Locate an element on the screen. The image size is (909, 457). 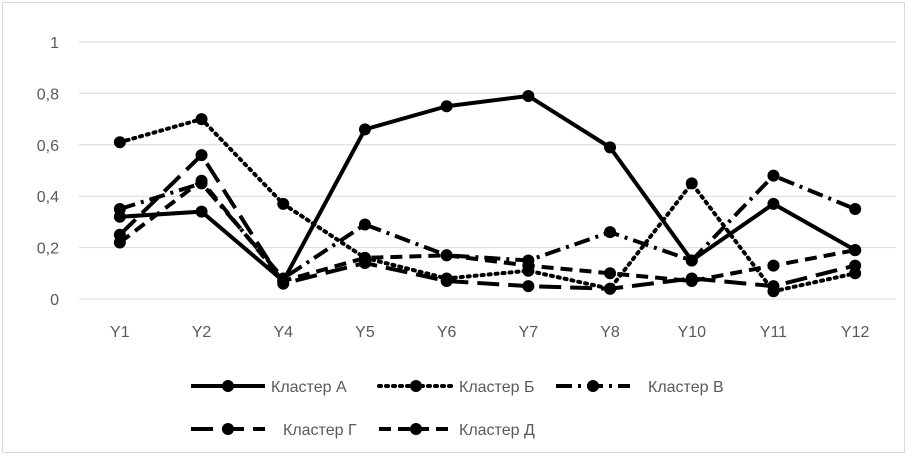
legend-label: Кластер В is located at coordinates (686, 387).